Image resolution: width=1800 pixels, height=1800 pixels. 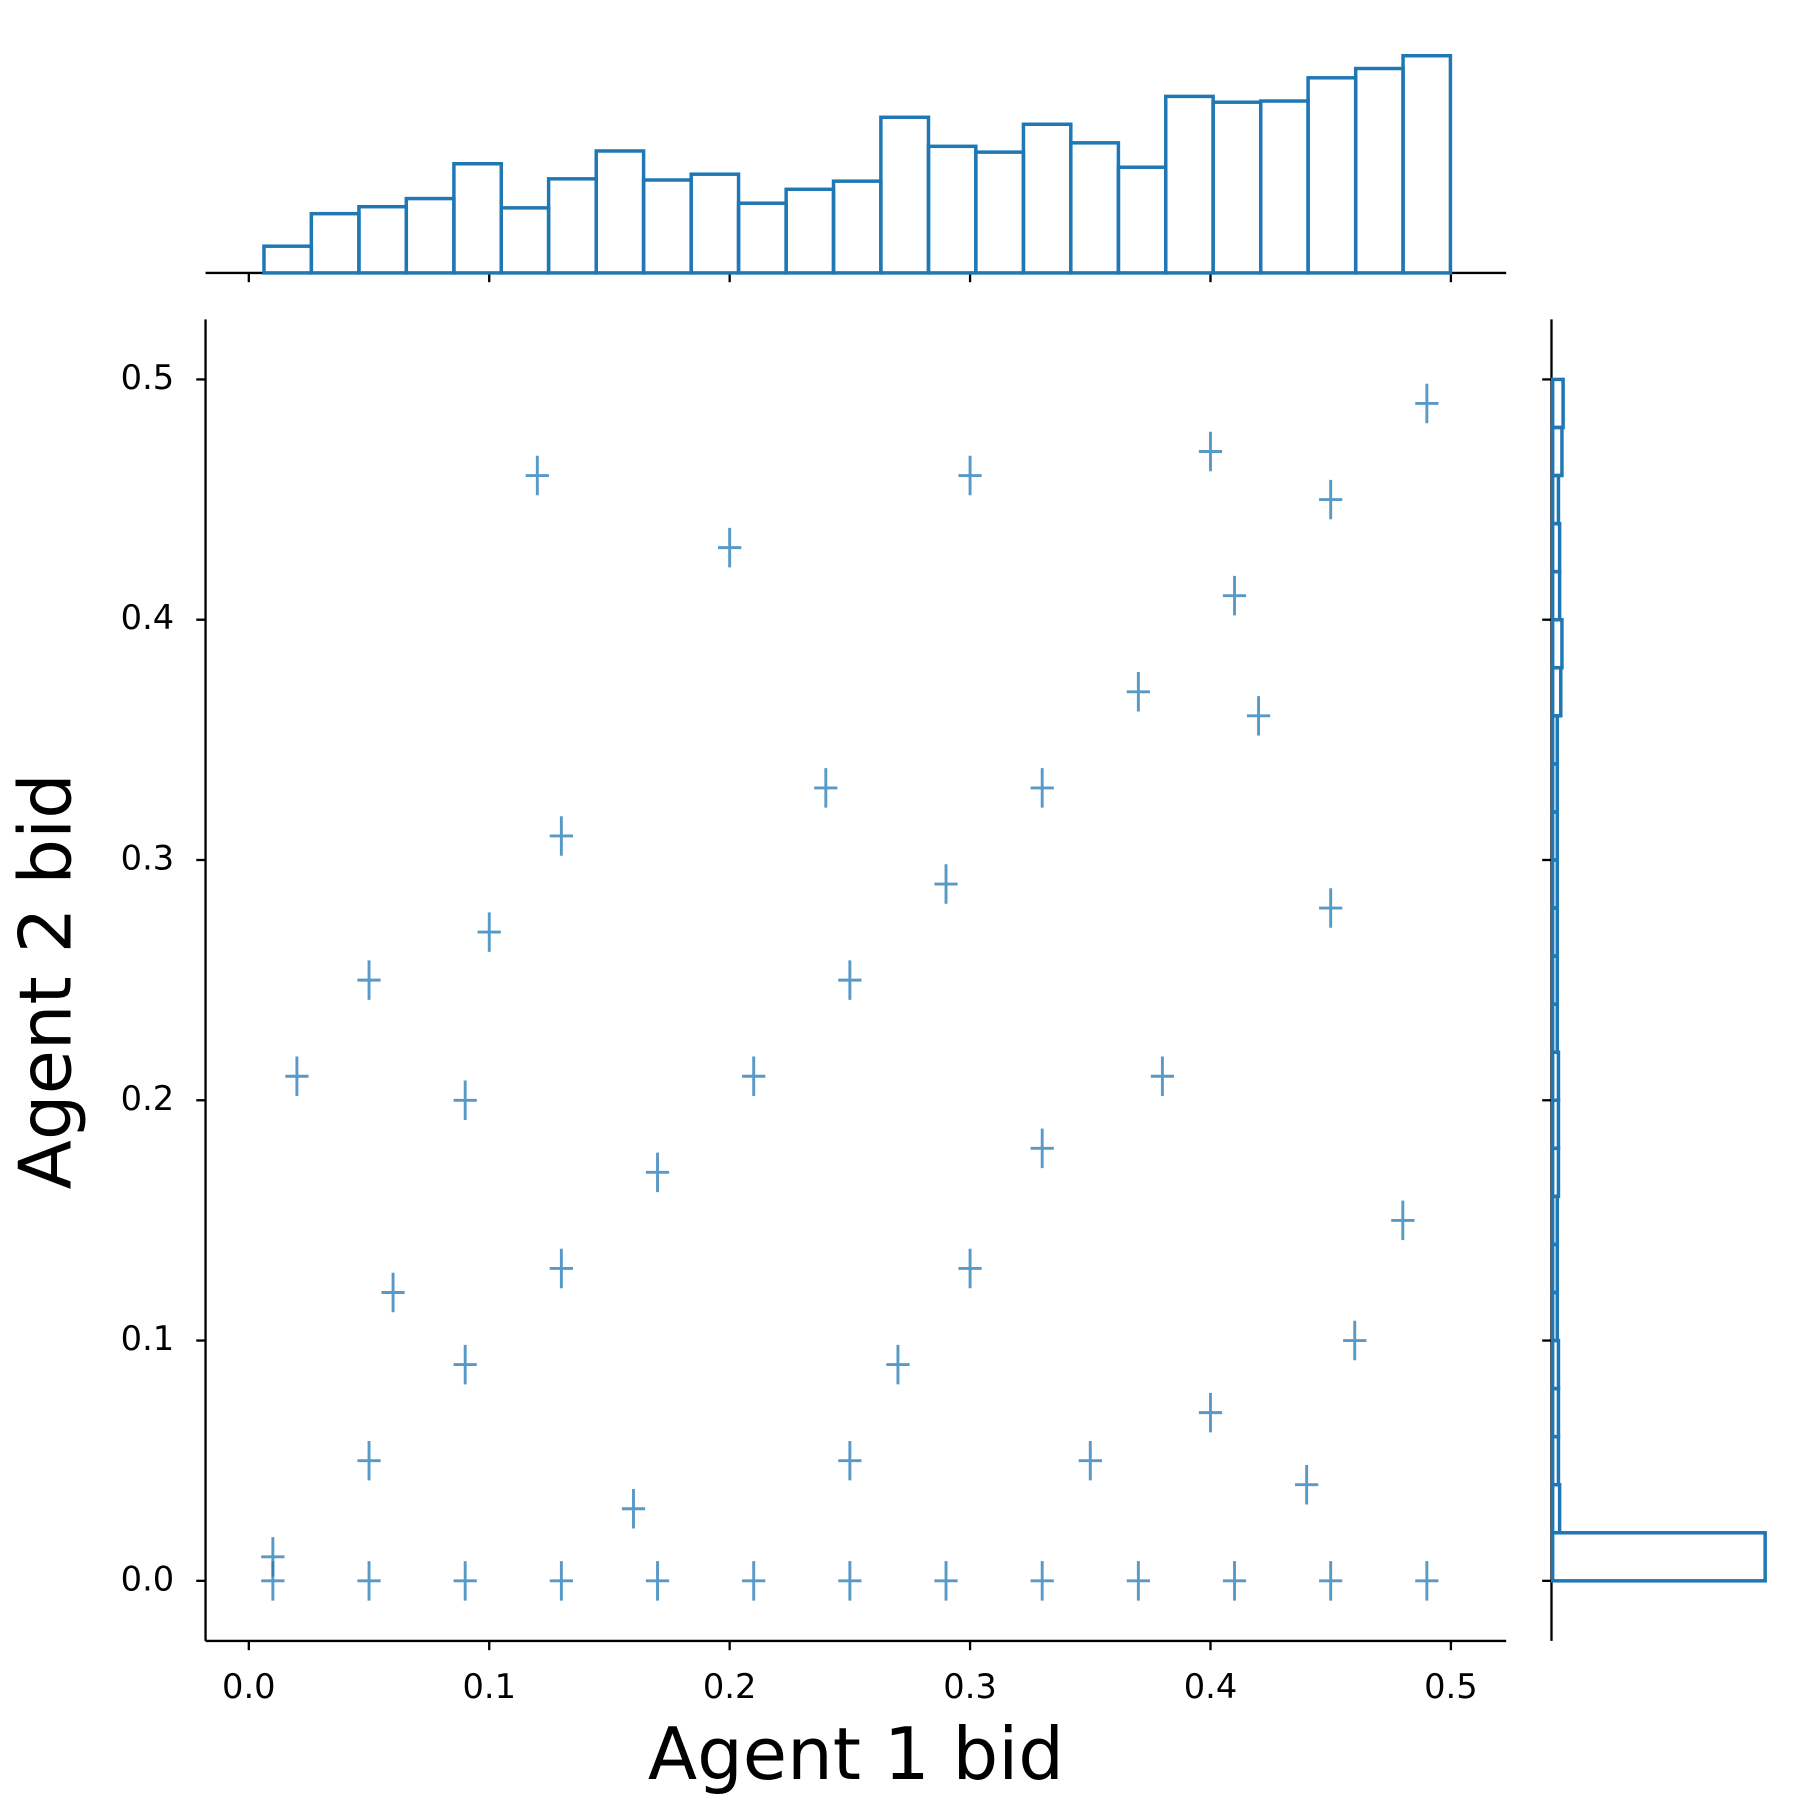 What do you see at coordinates (148, 1098) in the screenshot?
I see `y-tick-label: 0.2` at bounding box center [148, 1098].